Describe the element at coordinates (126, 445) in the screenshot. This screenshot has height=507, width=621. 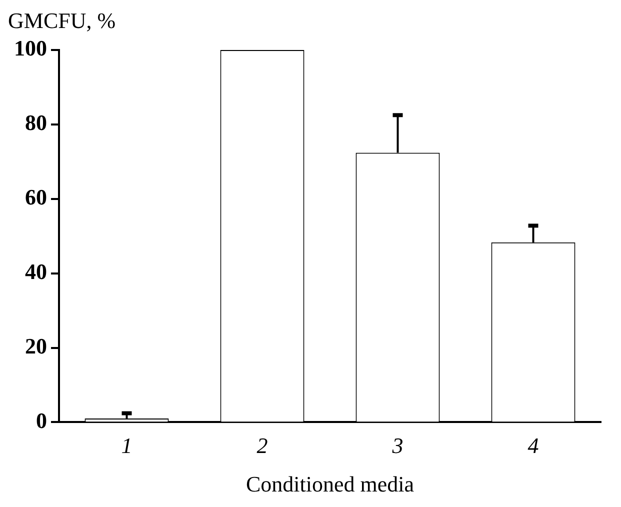
I see `x-tick-label: 1` at that location.